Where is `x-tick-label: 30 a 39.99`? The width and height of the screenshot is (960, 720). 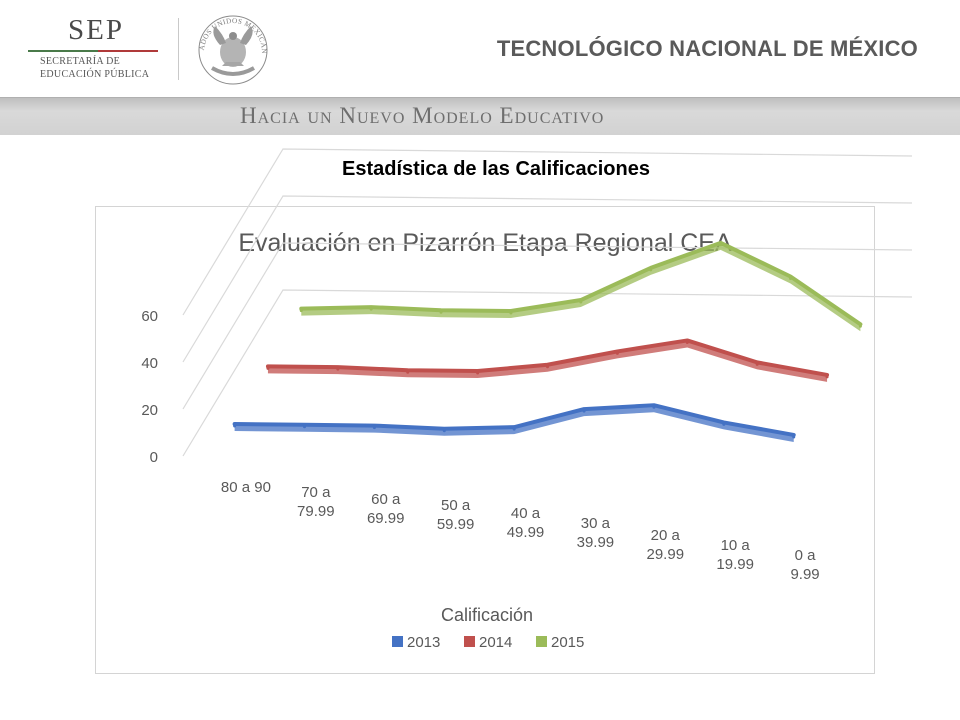 x-tick-label: 30 a 39.99 is located at coordinates (596, 533).